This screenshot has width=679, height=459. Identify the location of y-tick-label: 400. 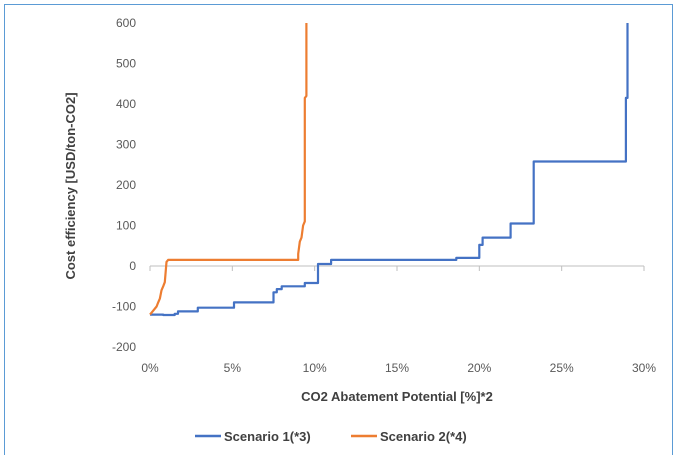
(126, 104).